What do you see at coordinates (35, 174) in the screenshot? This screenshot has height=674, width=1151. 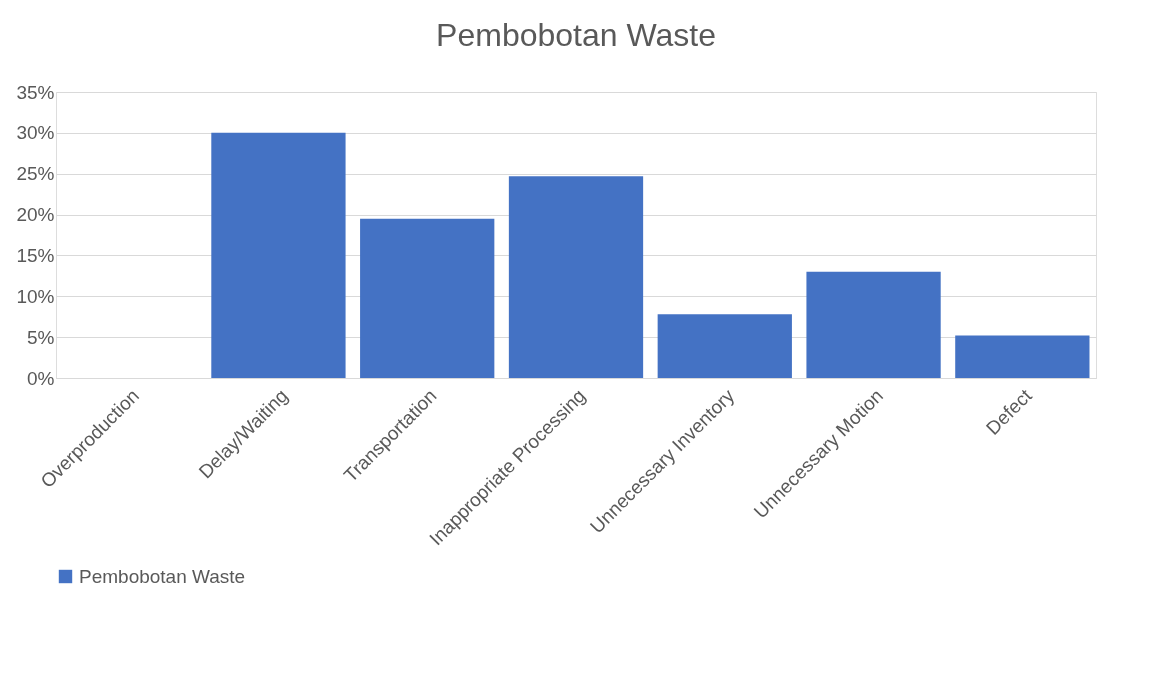 I see `y-tick-label: 25%` at bounding box center [35, 174].